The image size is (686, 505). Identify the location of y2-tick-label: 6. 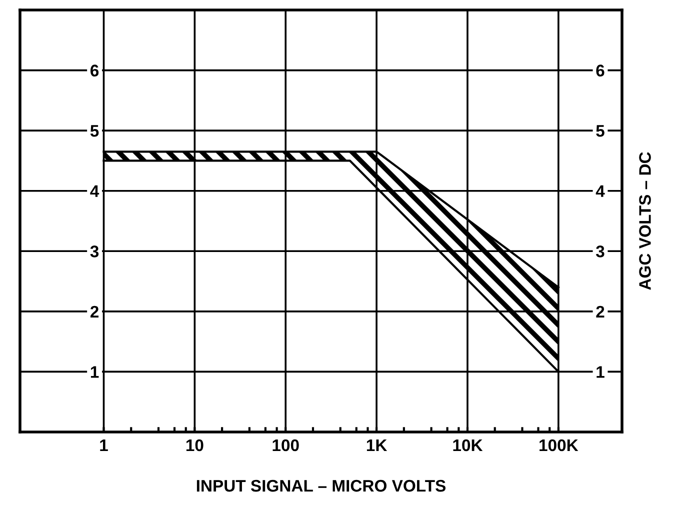
(600, 70).